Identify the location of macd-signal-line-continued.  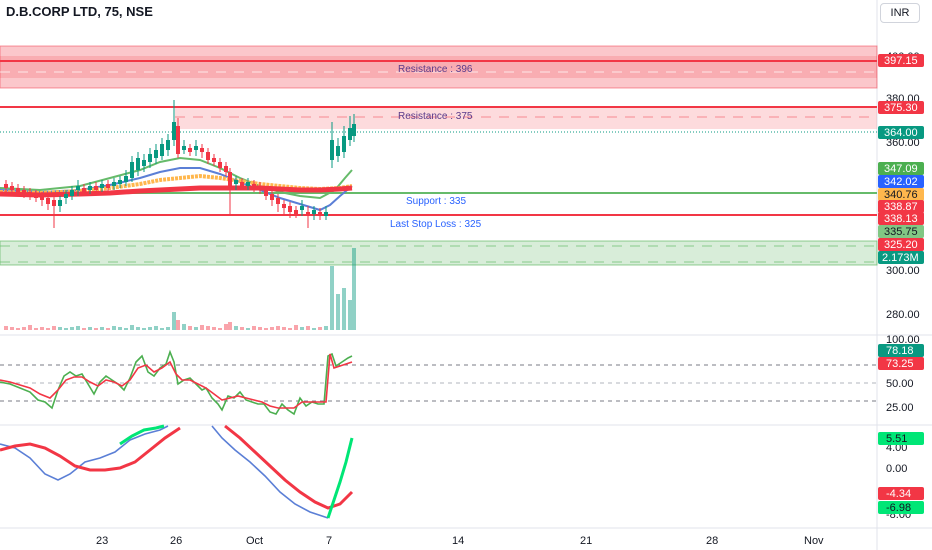
(289, 467).